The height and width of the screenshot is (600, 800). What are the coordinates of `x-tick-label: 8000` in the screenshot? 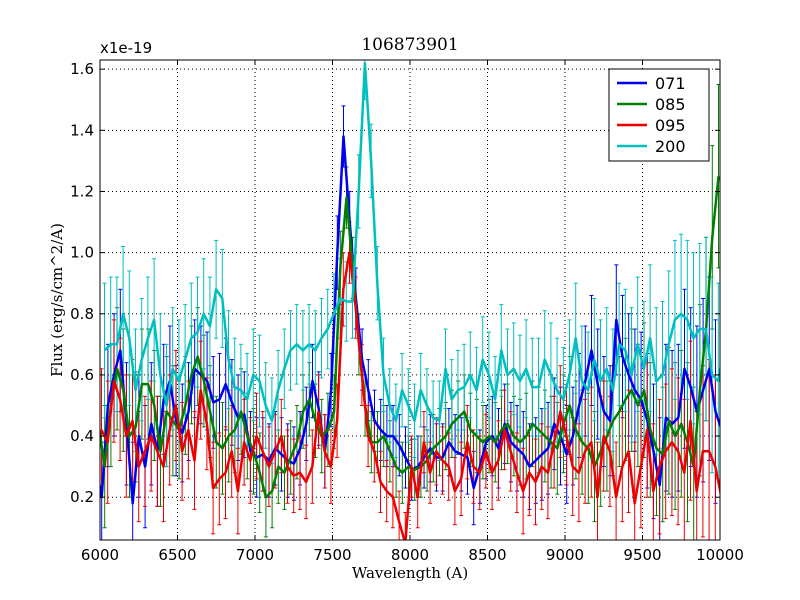 It's located at (410, 555).